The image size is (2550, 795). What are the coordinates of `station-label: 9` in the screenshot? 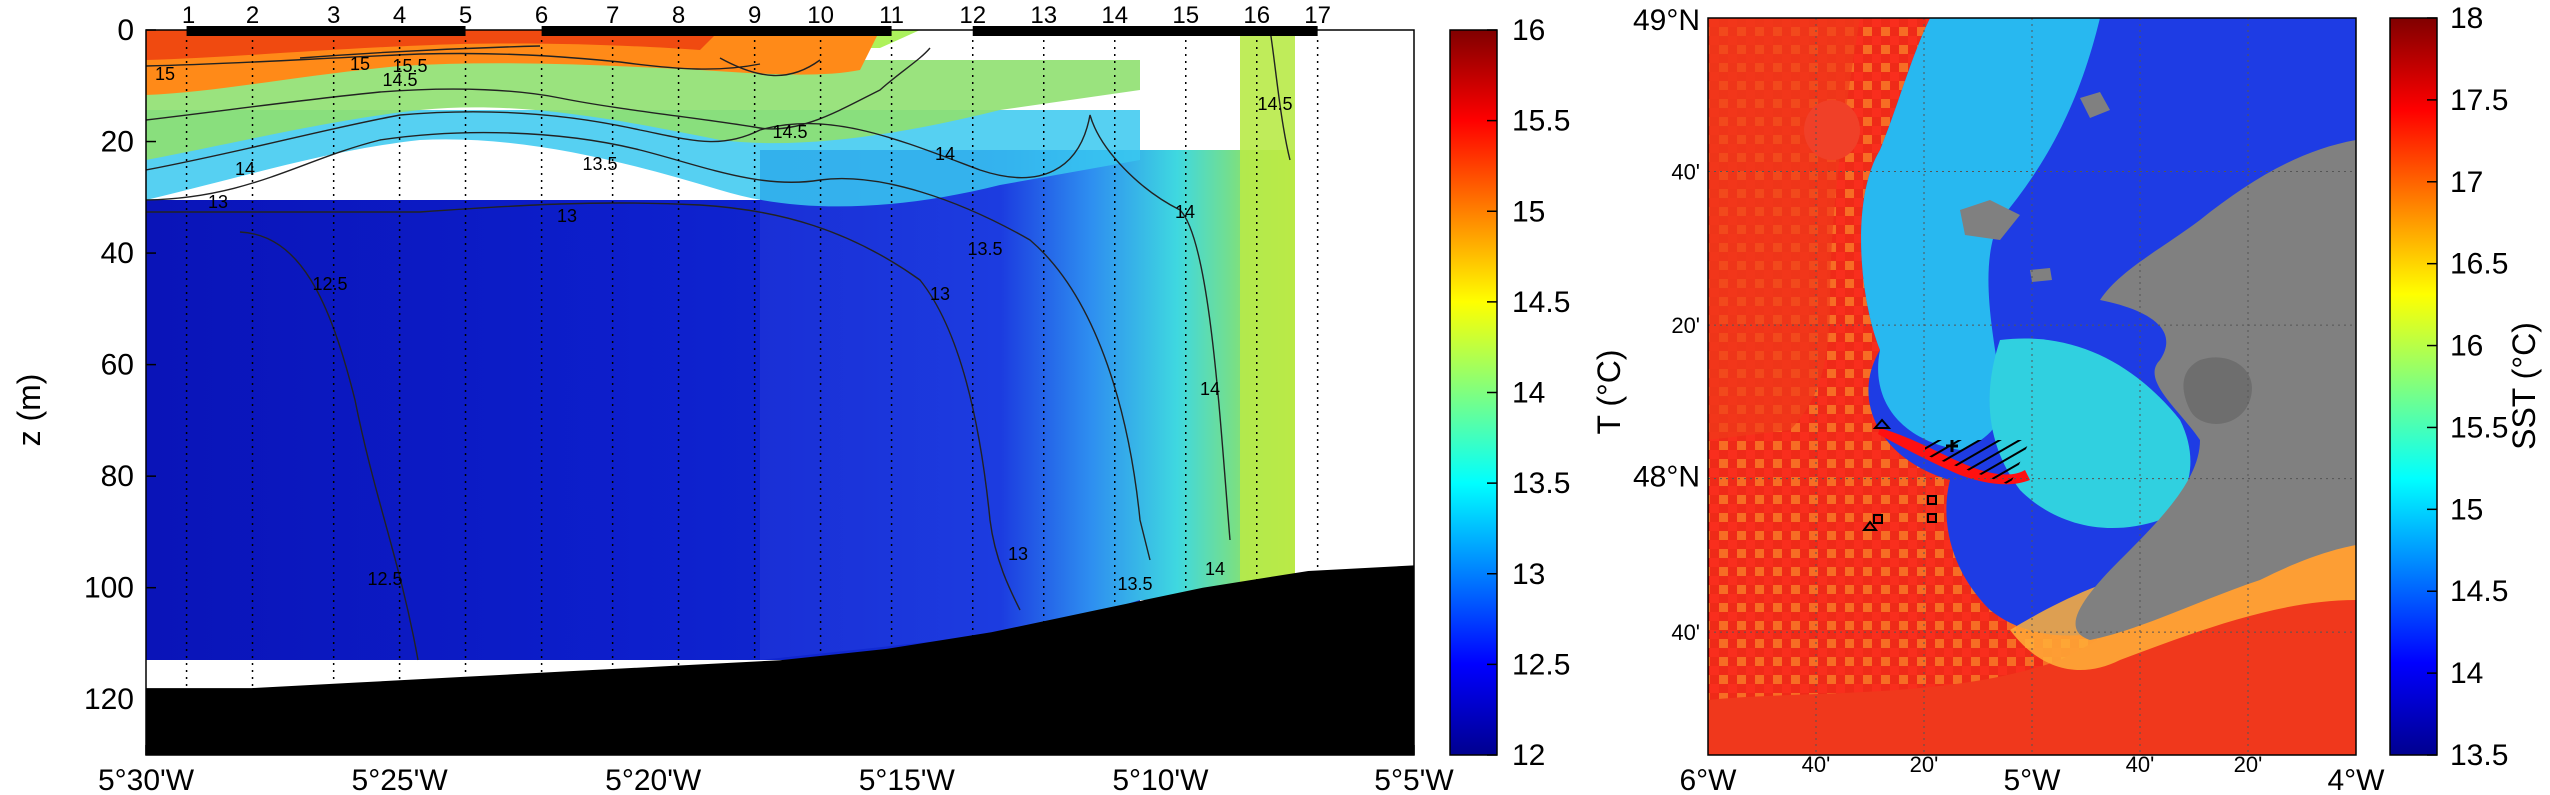 It's located at (754, 15).